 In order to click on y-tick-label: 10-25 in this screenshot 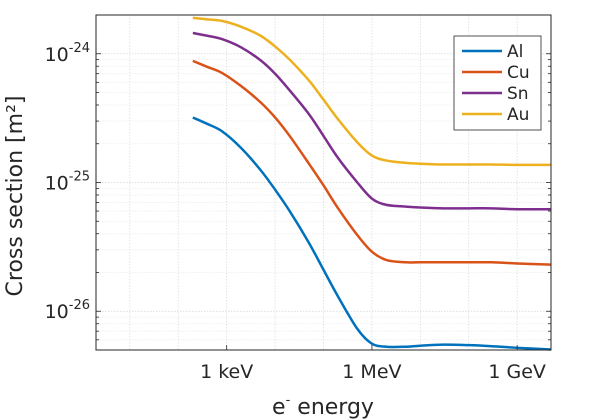, I will do `click(67, 182)`.